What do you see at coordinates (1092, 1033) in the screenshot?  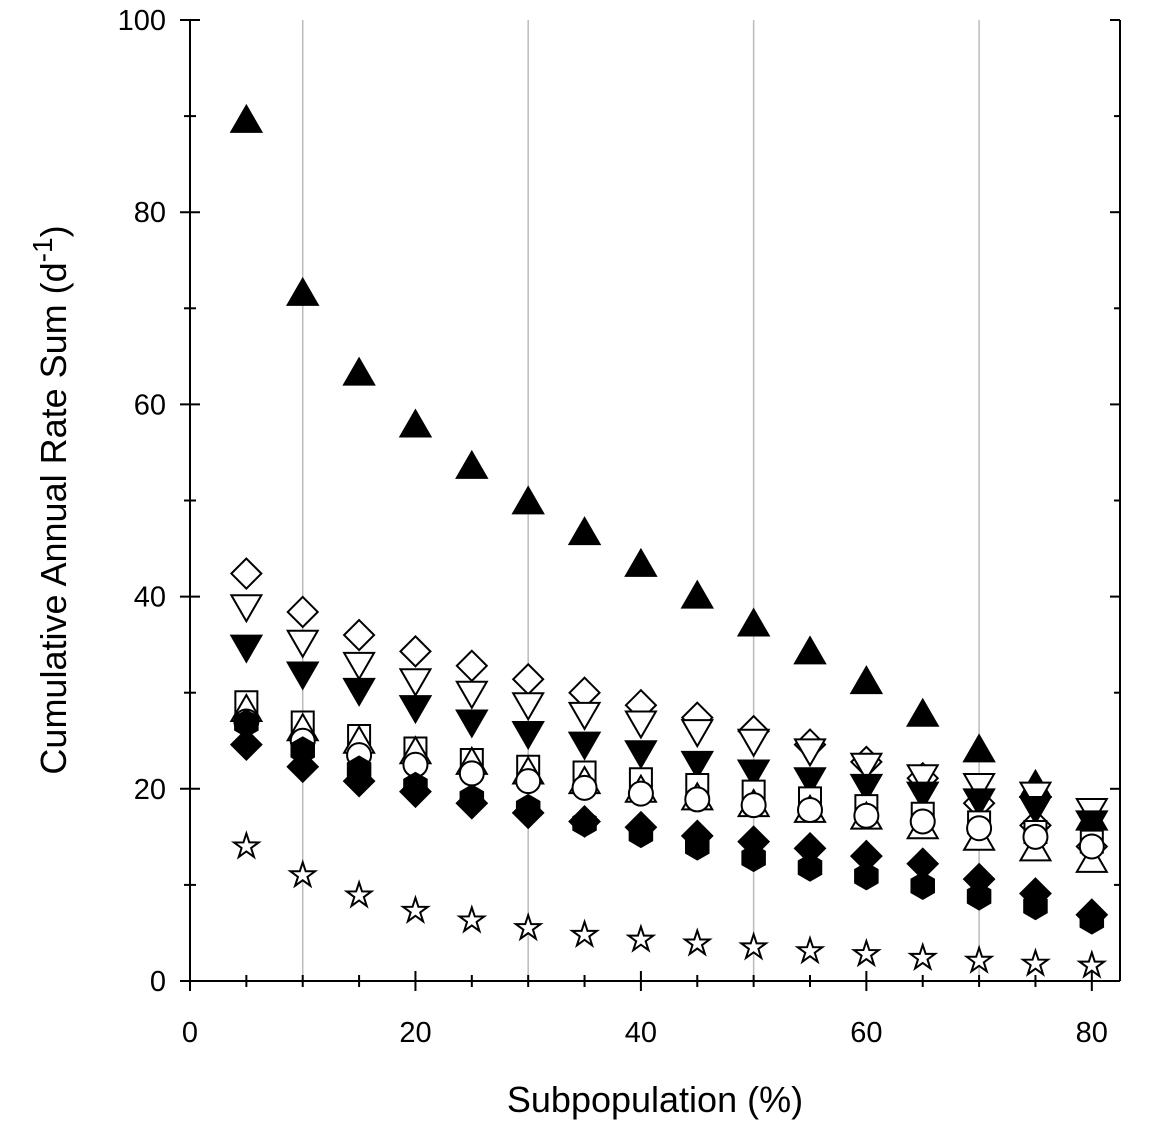 I see `x-tick-label: 80` at bounding box center [1092, 1033].